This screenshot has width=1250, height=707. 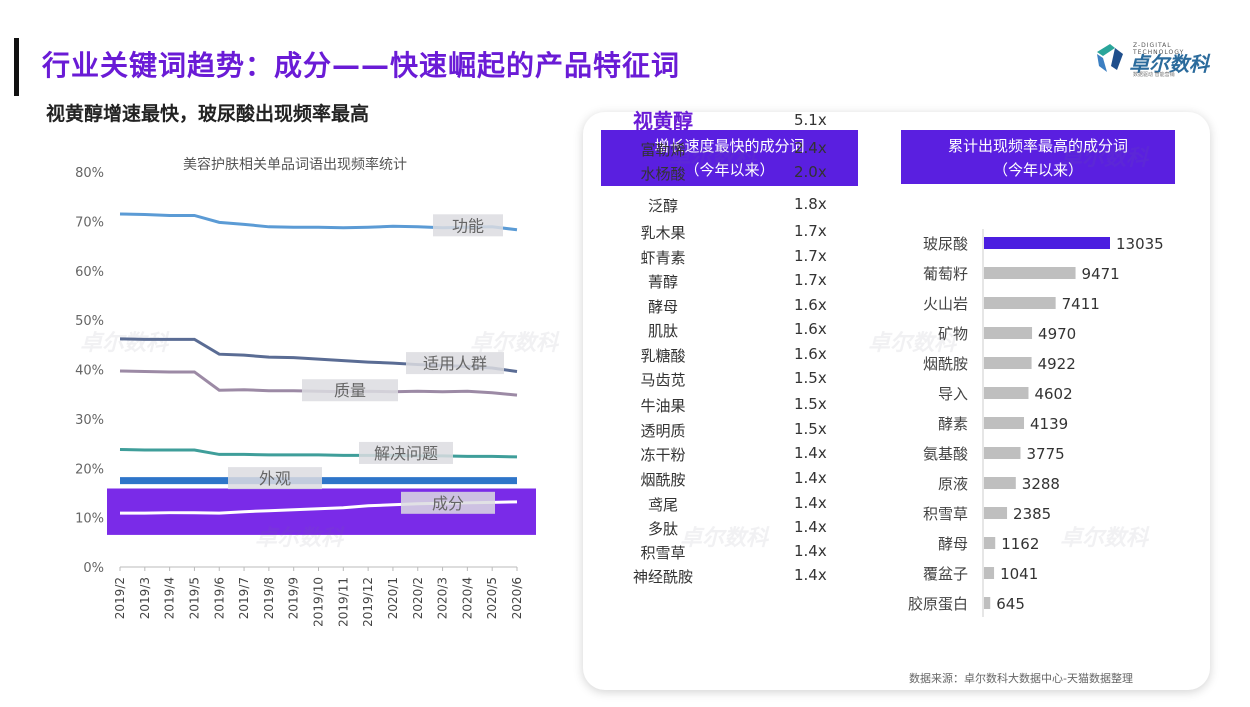 I want to click on x-tick-label: 2020/3, so click(x=443, y=598).